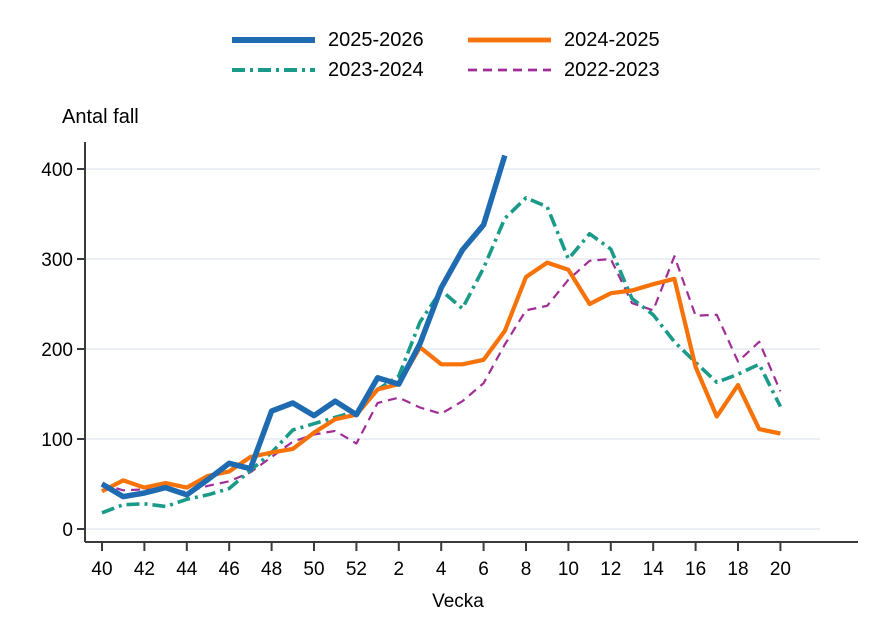  Describe the element at coordinates (695, 569) in the screenshot. I see `x-tick-label: 16` at that location.